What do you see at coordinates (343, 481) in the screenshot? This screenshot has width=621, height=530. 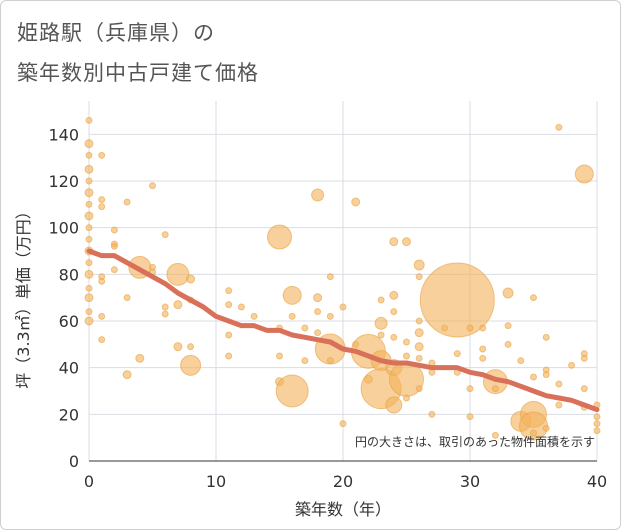 I see `x-tick-label: 20` at bounding box center [343, 481].